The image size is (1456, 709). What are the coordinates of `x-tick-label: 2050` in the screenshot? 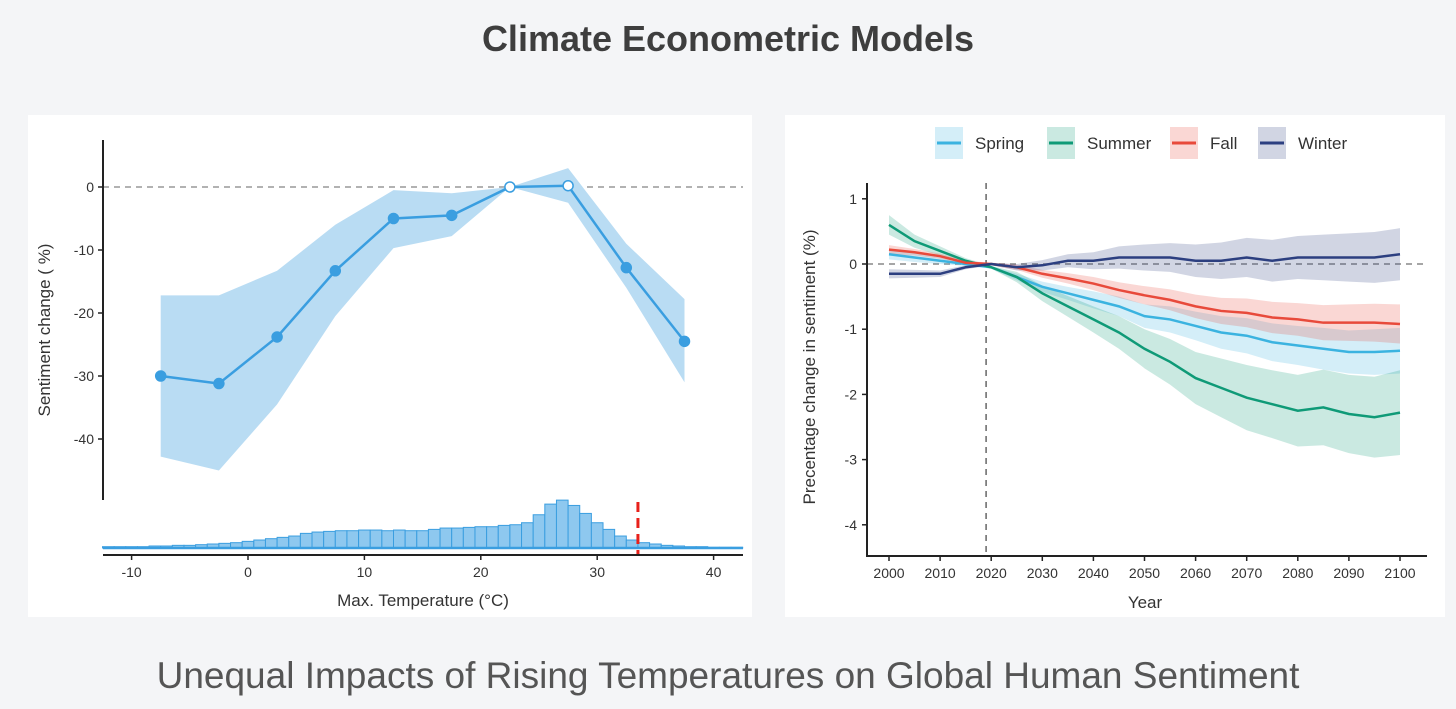 It's located at (1144, 573).